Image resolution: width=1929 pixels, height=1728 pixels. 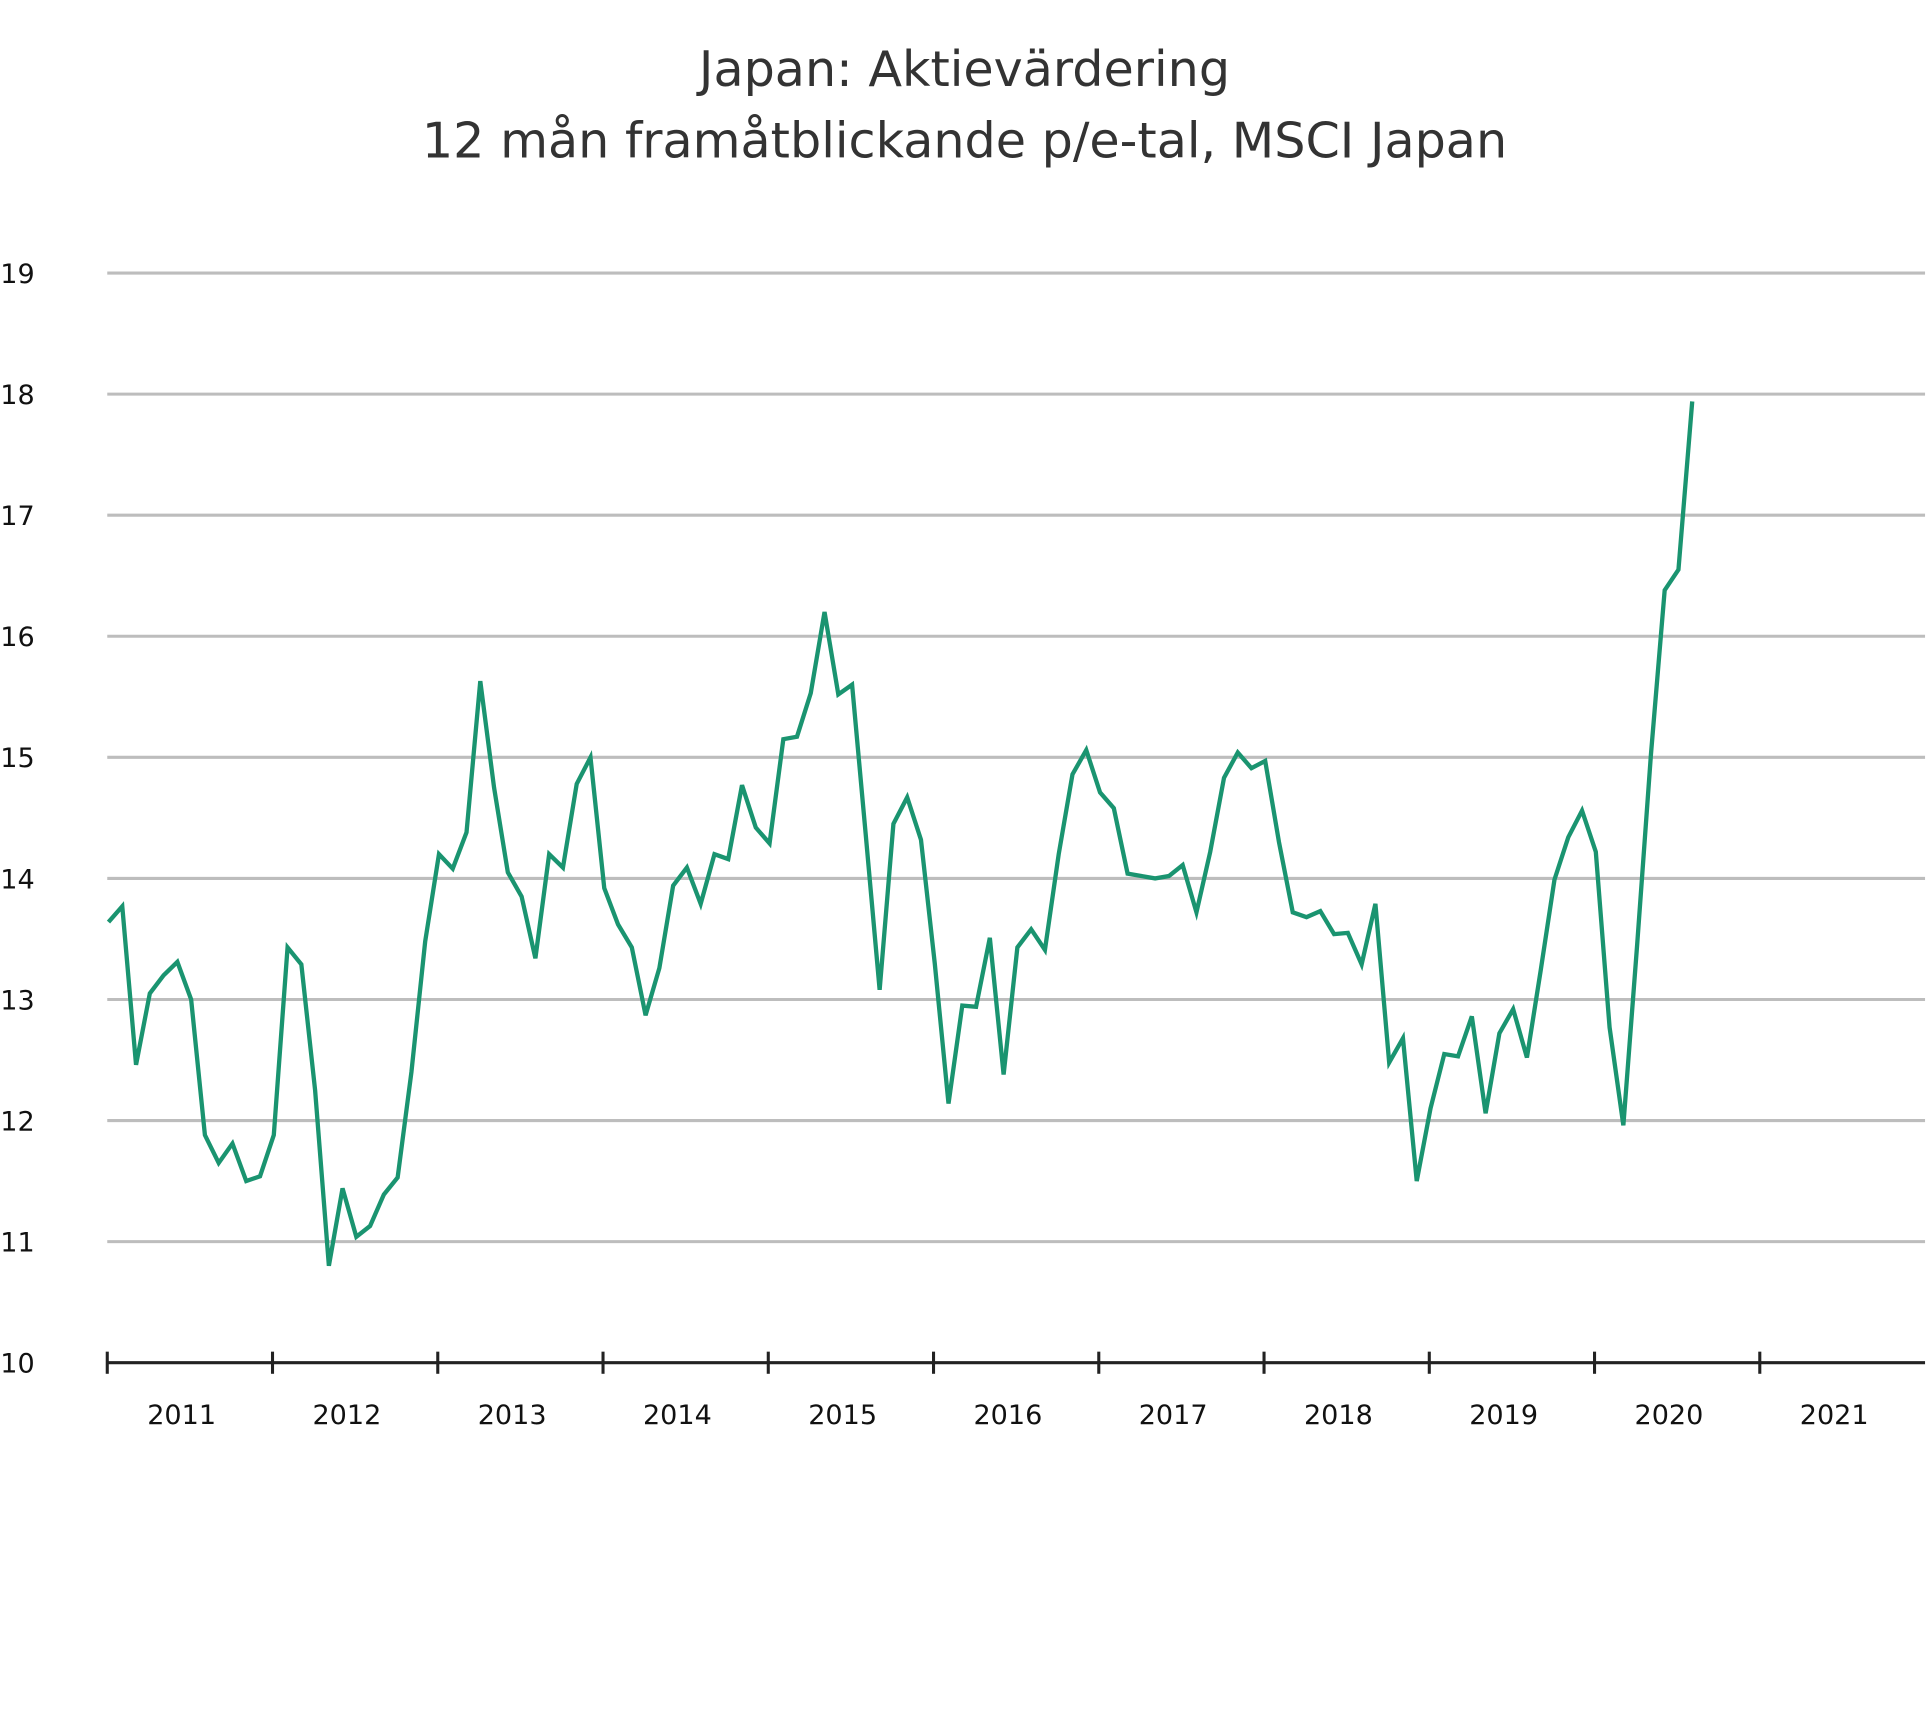 What do you see at coordinates (1834, 1415) in the screenshot?
I see `x-tick-label: 2021` at bounding box center [1834, 1415].